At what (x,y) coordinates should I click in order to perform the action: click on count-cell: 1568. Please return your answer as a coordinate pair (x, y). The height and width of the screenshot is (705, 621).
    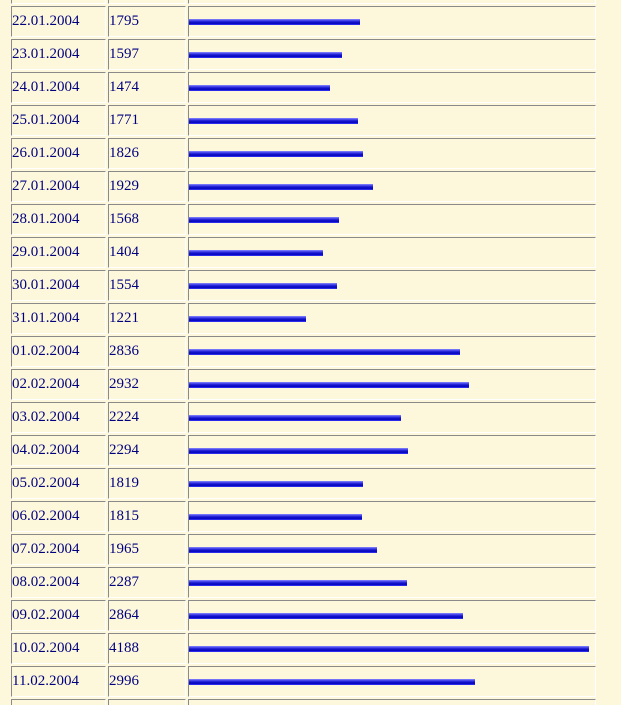
    Looking at the image, I should click on (147, 219).